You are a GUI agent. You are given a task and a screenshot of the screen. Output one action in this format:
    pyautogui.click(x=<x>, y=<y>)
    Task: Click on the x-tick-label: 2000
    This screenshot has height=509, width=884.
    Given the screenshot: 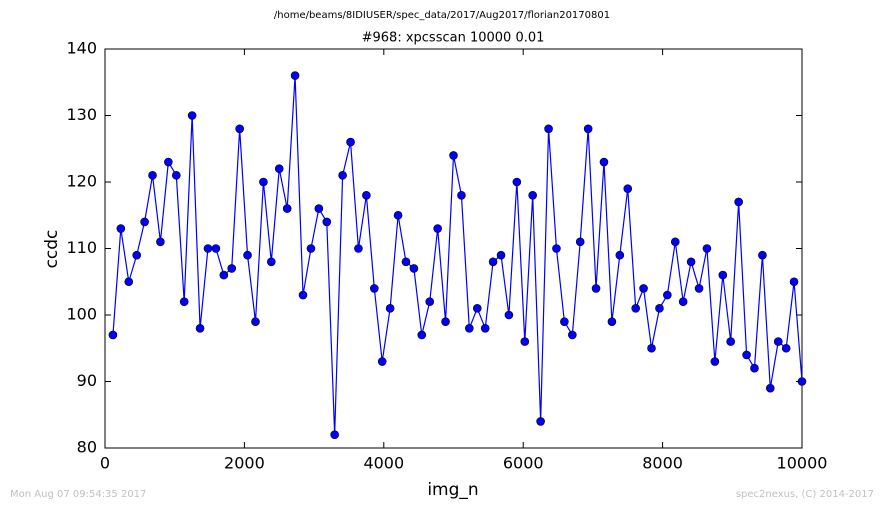 What is the action you would take?
    pyautogui.click(x=244, y=463)
    